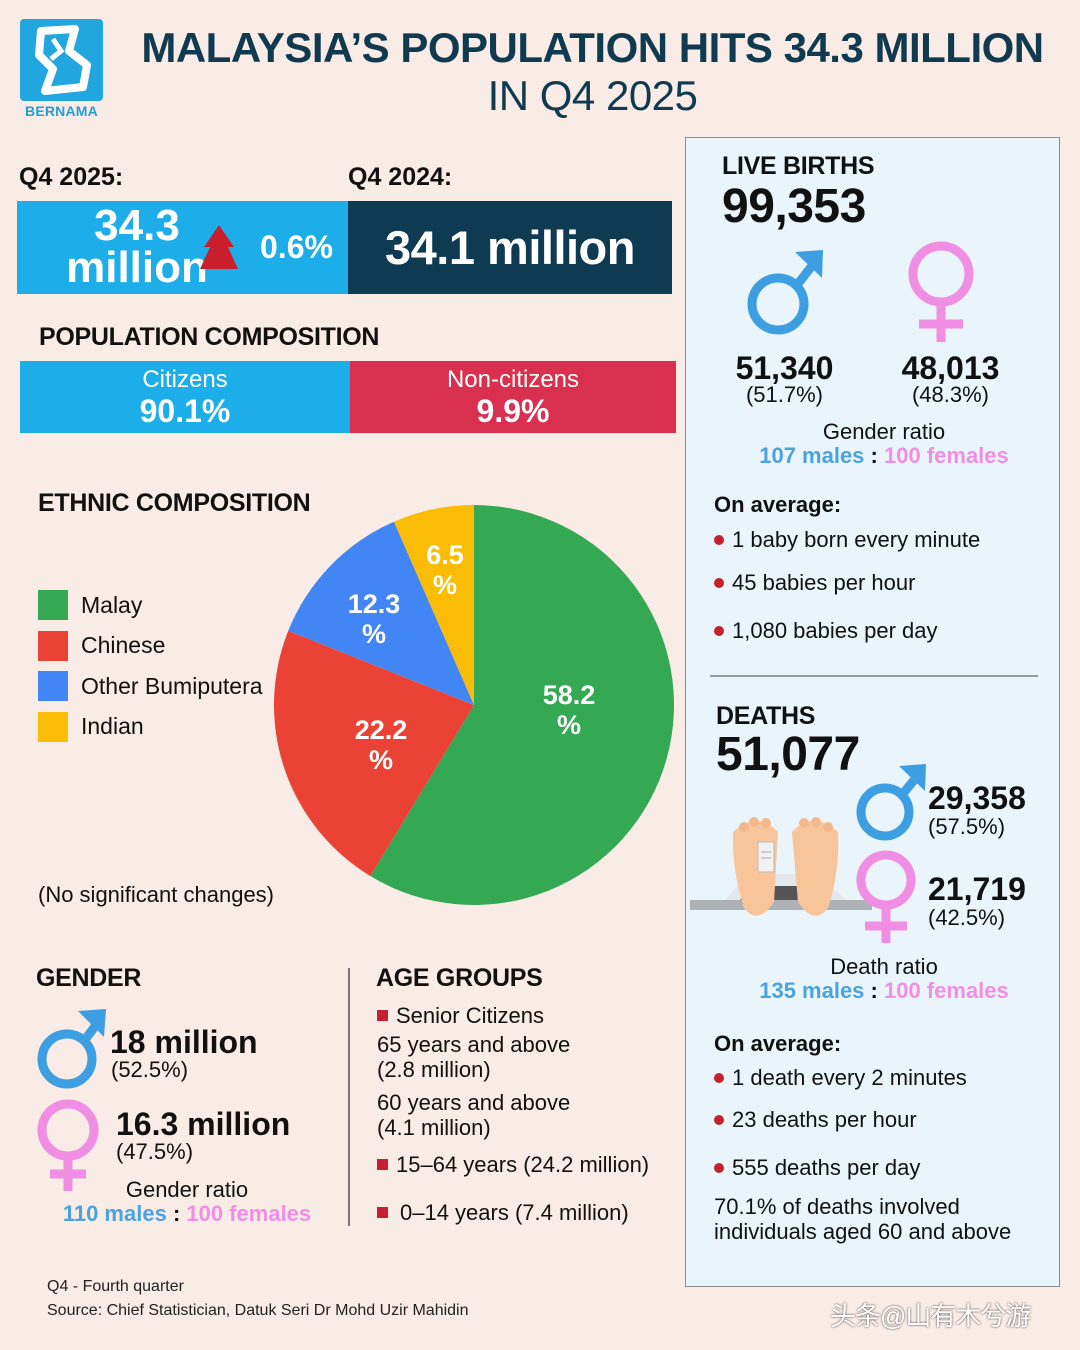 This screenshot has width=1080, height=1350. I want to click on age-item-young: 0–14 years (7.4 million), so click(513, 1212).